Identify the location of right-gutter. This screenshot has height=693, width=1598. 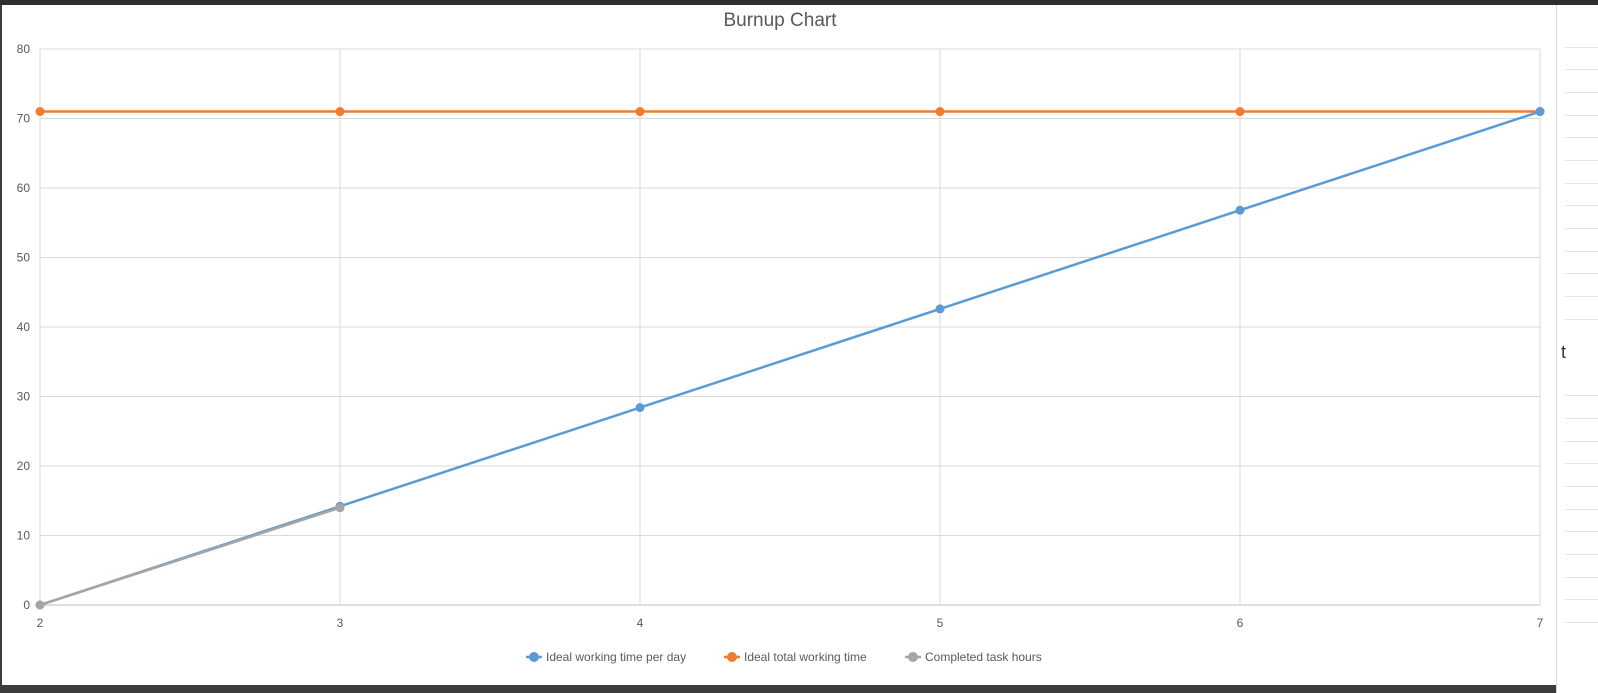
(1577, 349).